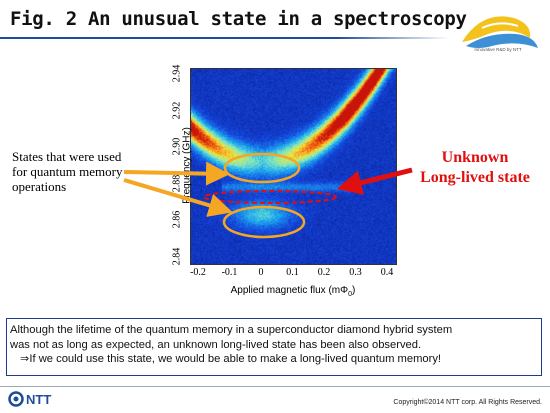 The height and width of the screenshot is (413, 550). I want to click on x-tick-label: -0.2, so click(198, 272).